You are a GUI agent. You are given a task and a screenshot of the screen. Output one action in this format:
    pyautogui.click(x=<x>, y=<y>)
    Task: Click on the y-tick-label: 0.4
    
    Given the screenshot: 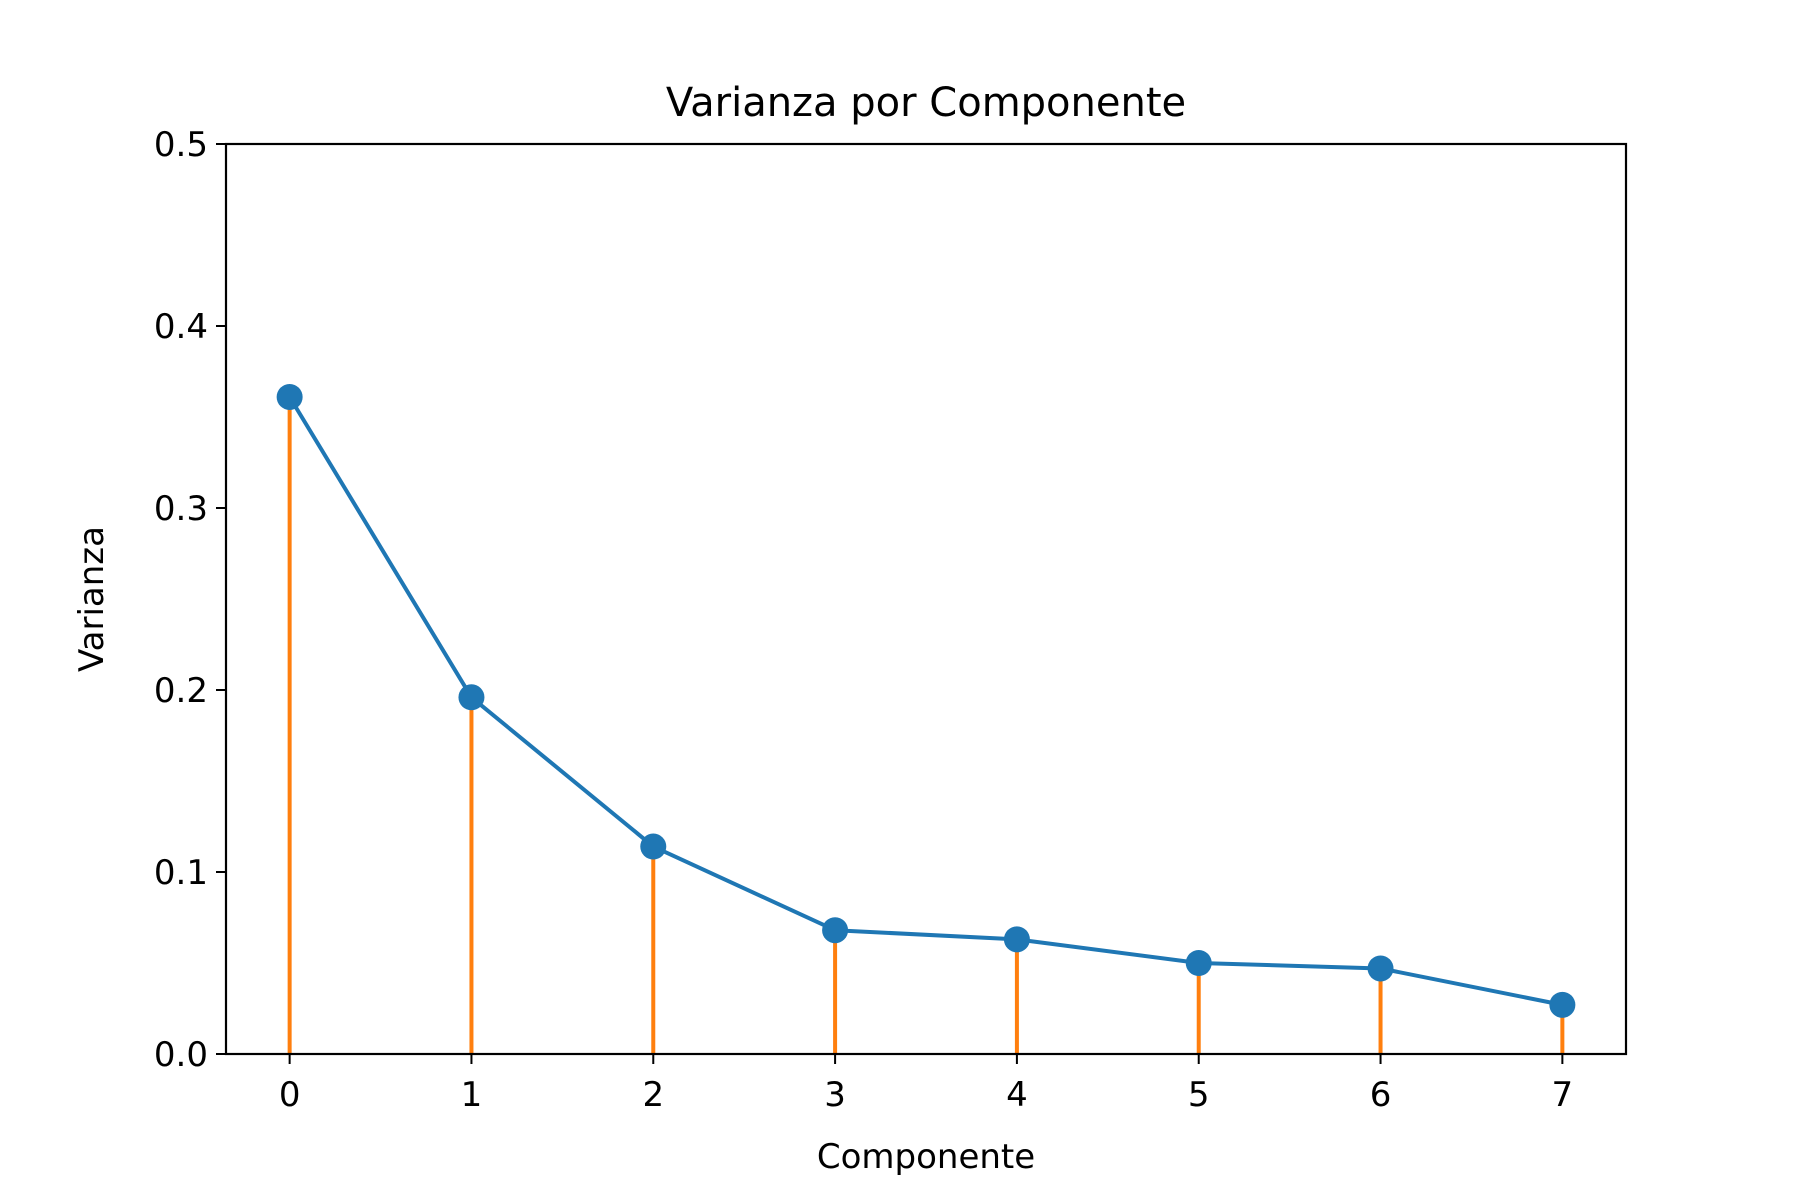 What is the action you would take?
    pyautogui.click(x=181, y=327)
    